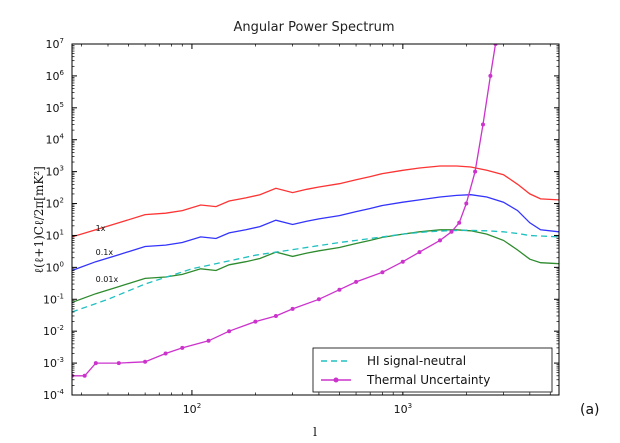  I want to click on y-axis-label: ℓ(ℓ+1)Cℓ/2π[mK²], so click(39, 220).